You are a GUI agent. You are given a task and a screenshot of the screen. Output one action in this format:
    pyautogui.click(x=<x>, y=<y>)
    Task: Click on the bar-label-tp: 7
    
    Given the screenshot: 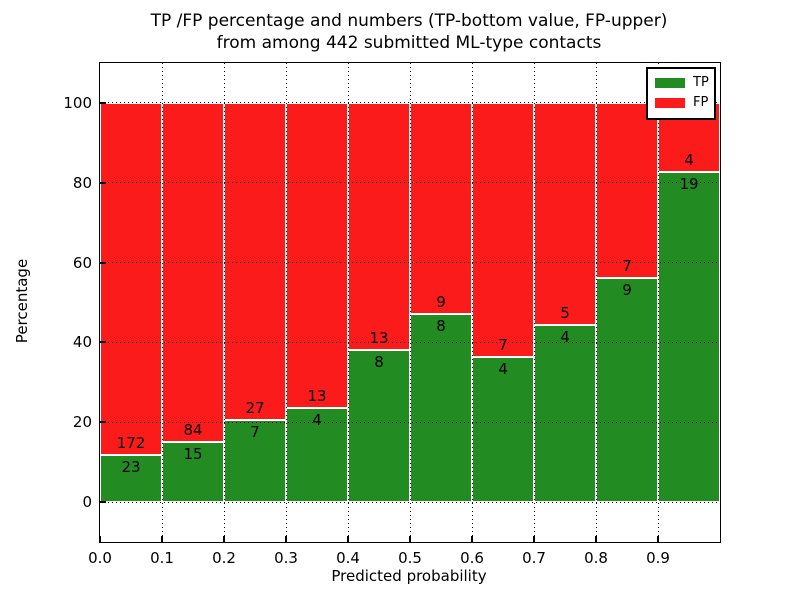 What is the action you would take?
    pyautogui.click(x=255, y=431)
    